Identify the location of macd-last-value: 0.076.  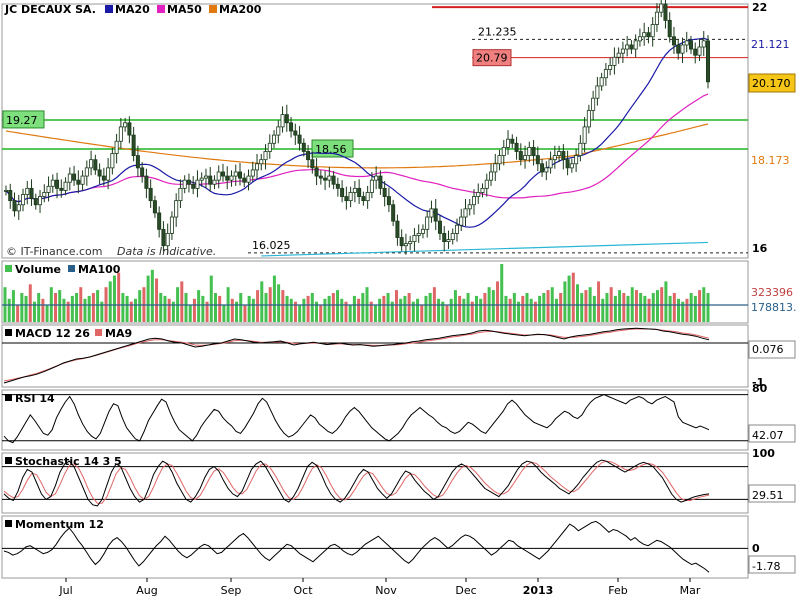
(768, 349).